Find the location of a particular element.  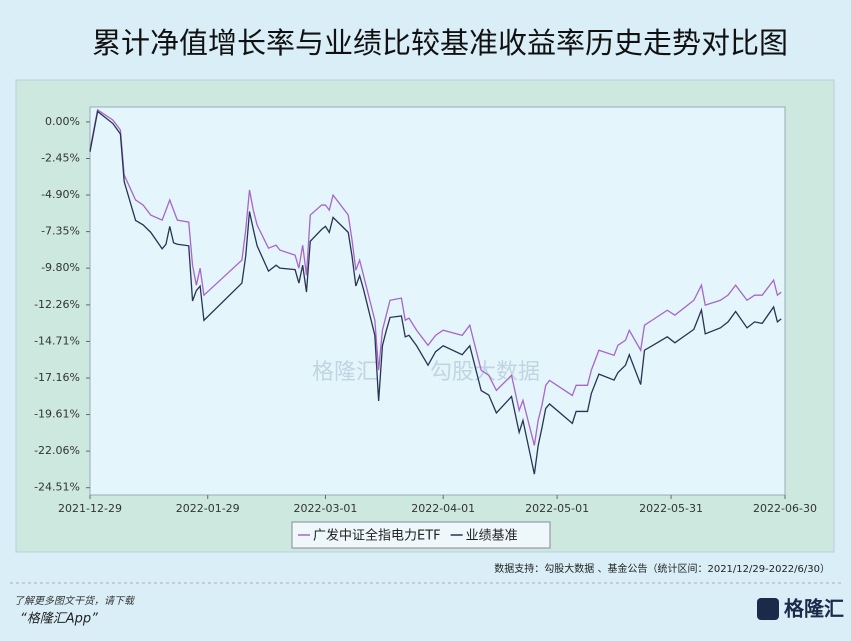

legend-box is located at coordinates (421, 535).